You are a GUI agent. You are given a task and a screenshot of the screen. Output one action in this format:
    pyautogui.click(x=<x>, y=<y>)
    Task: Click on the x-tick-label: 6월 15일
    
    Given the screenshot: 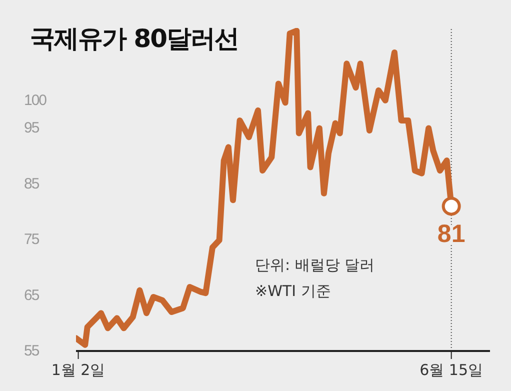 What is the action you would take?
    pyautogui.click(x=452, y=370)
    